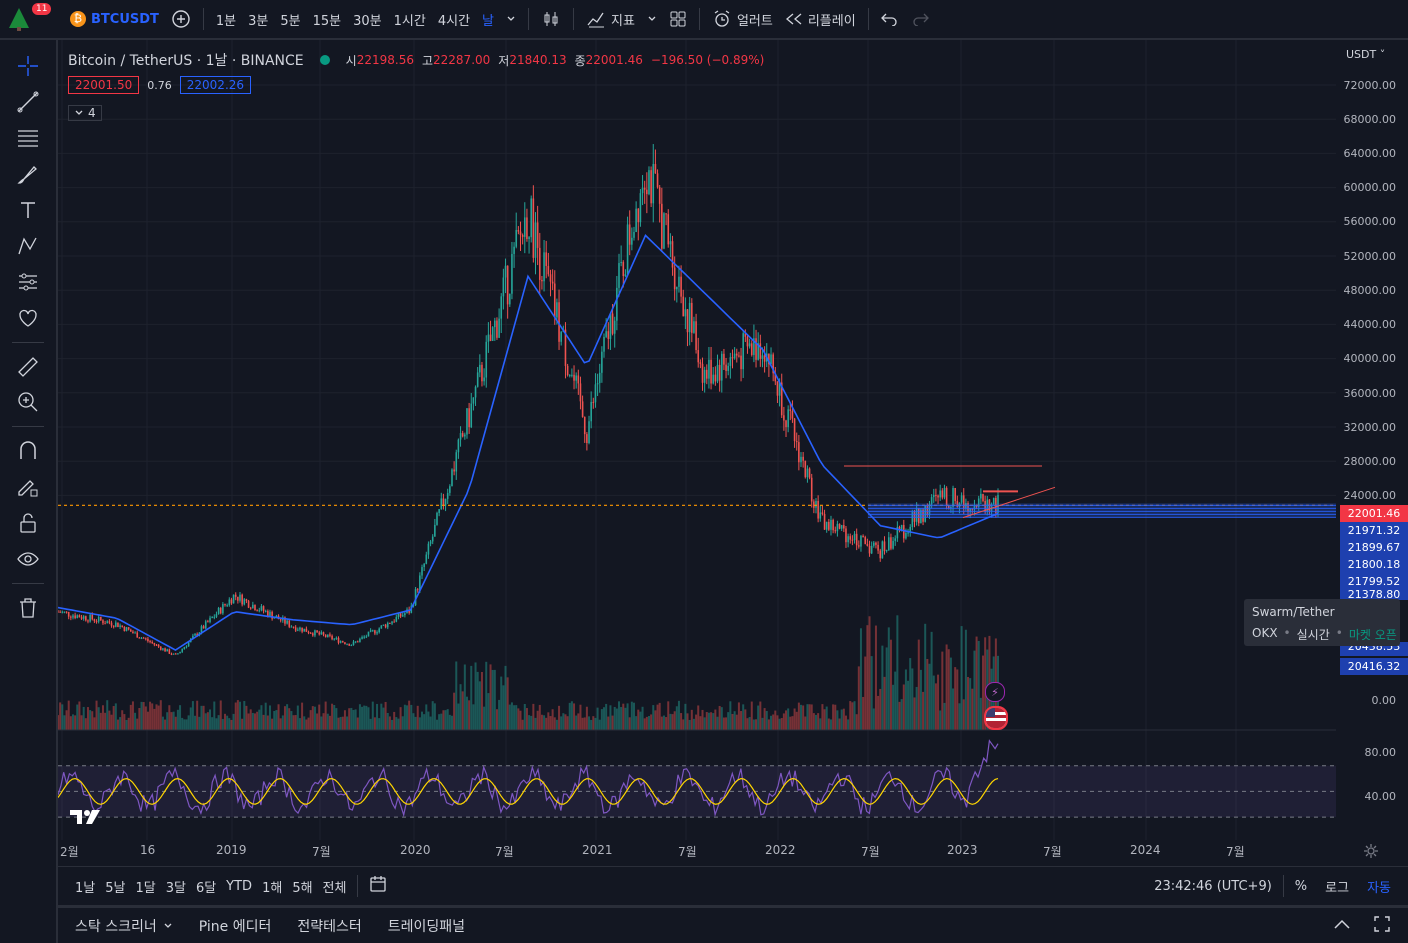 This screenshot has width=1408, height=943. Describe the element at coordinates (28, 402) in the screenshot. I see `zoom-tool-button` at that location.